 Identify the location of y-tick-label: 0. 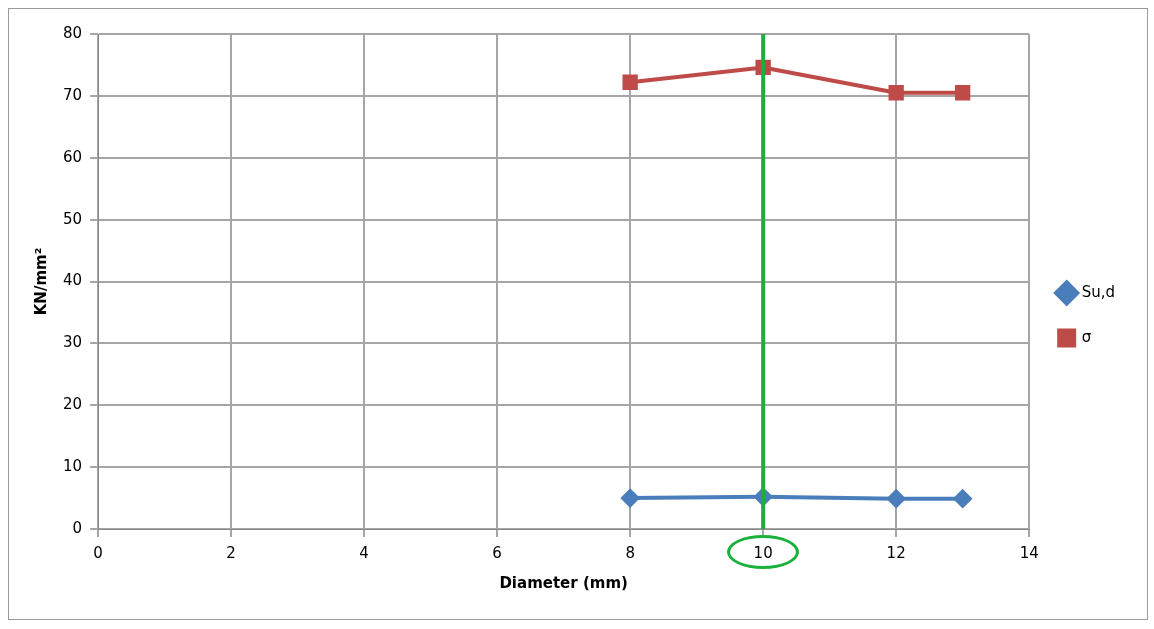
(77, 527).